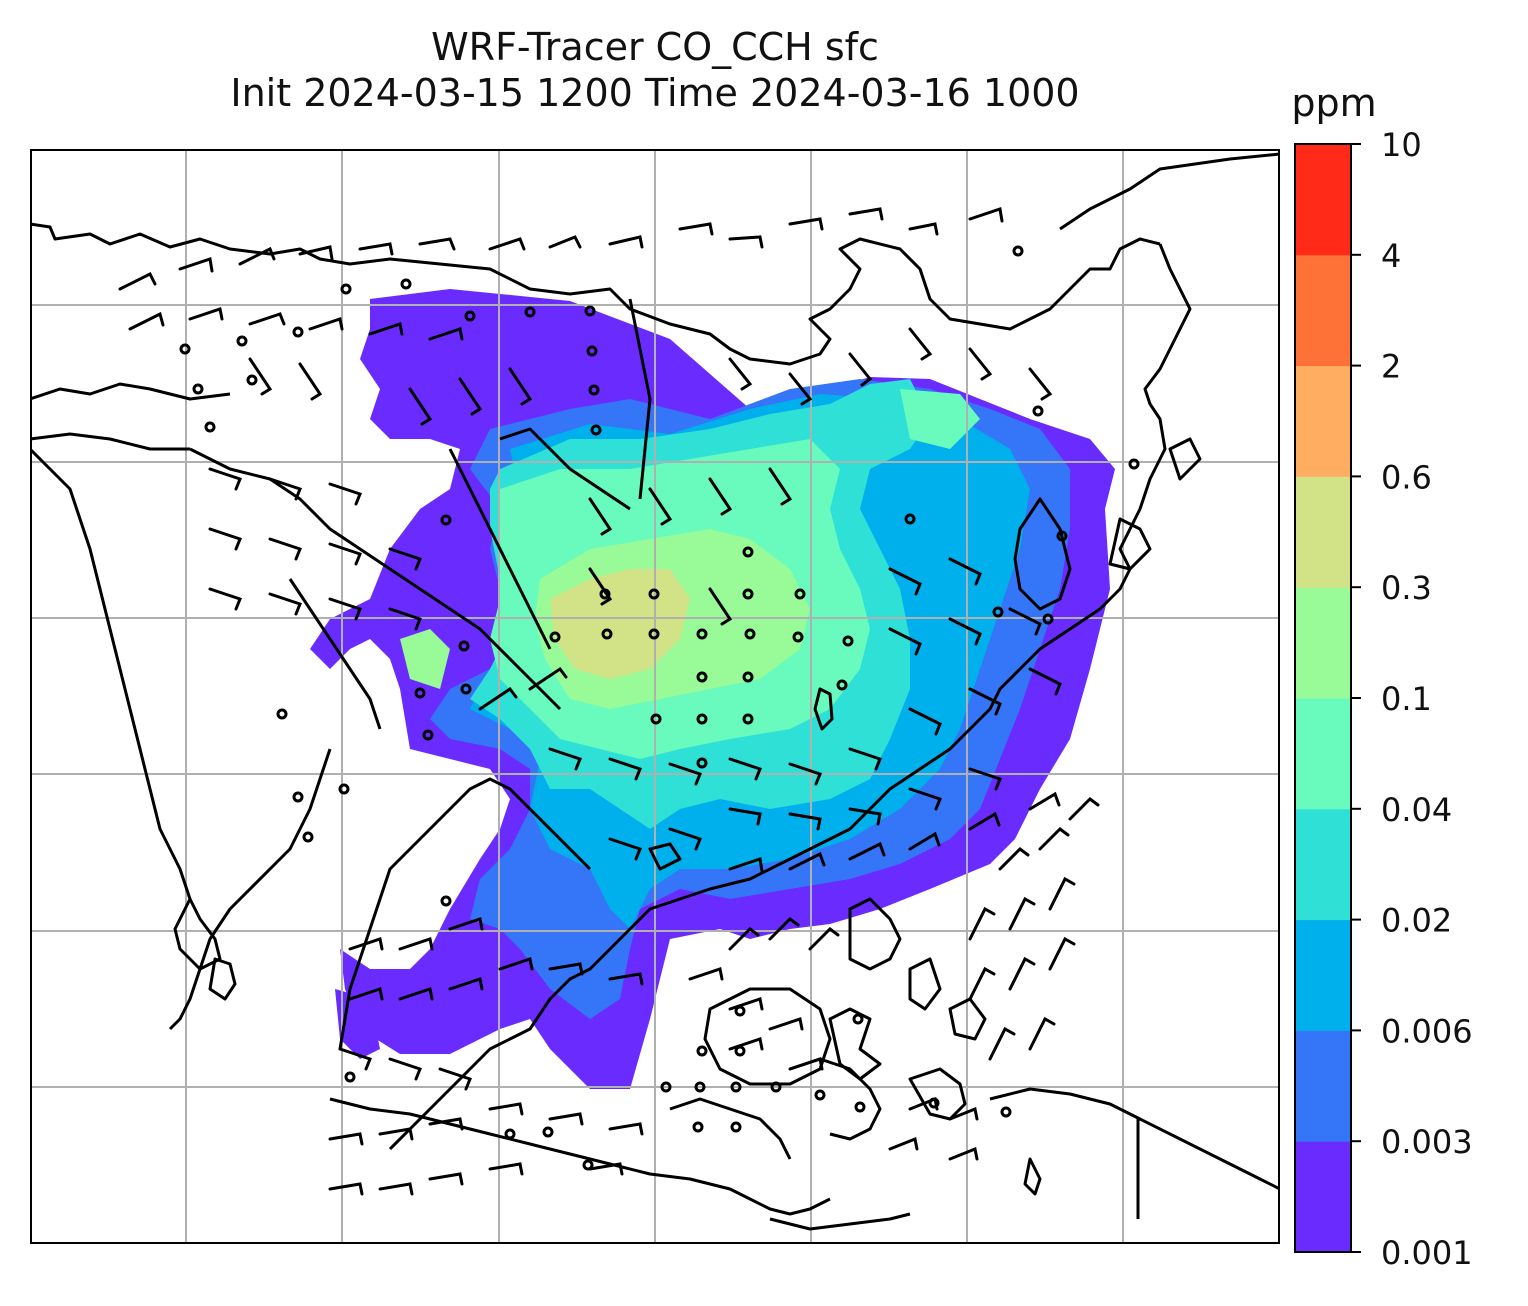 This screenshot has width=1528, height=1306. What do you see at coordinates (1416, 810) in the screenshot?
I see `colorbar-tick-label: 0.04` at bounding box center [1416, 810].